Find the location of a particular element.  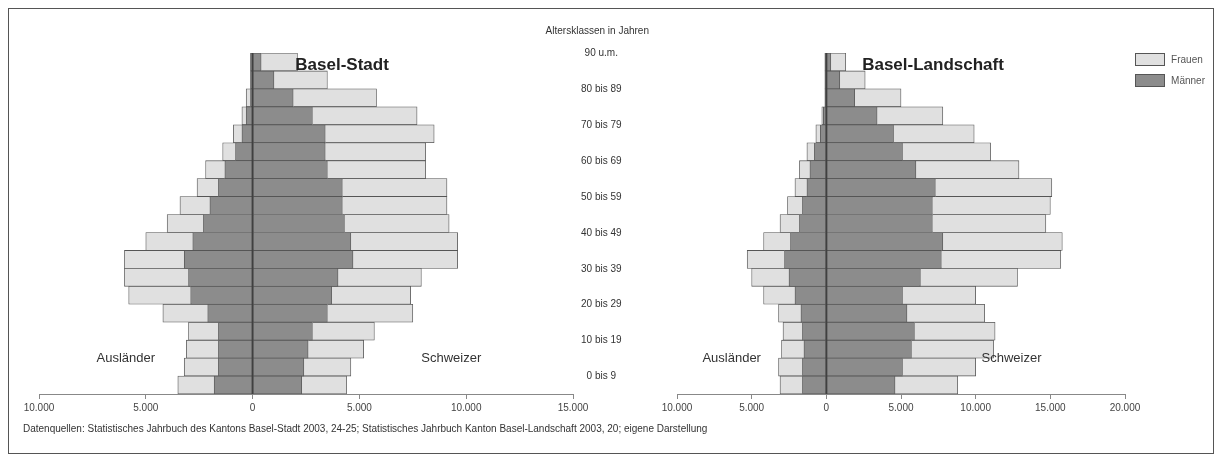

y-tick-label: 90 u.m. is located at coordinates (601, 53).